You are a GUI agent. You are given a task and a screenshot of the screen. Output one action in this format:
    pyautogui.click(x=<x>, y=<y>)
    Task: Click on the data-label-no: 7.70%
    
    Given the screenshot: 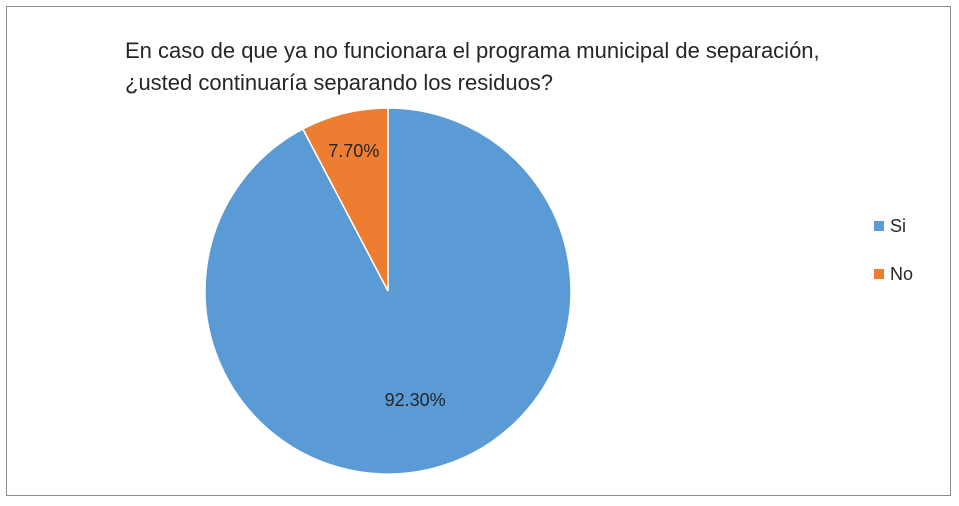 What is the action you would take?
    pyautogui.click(x=353, y=151)
    